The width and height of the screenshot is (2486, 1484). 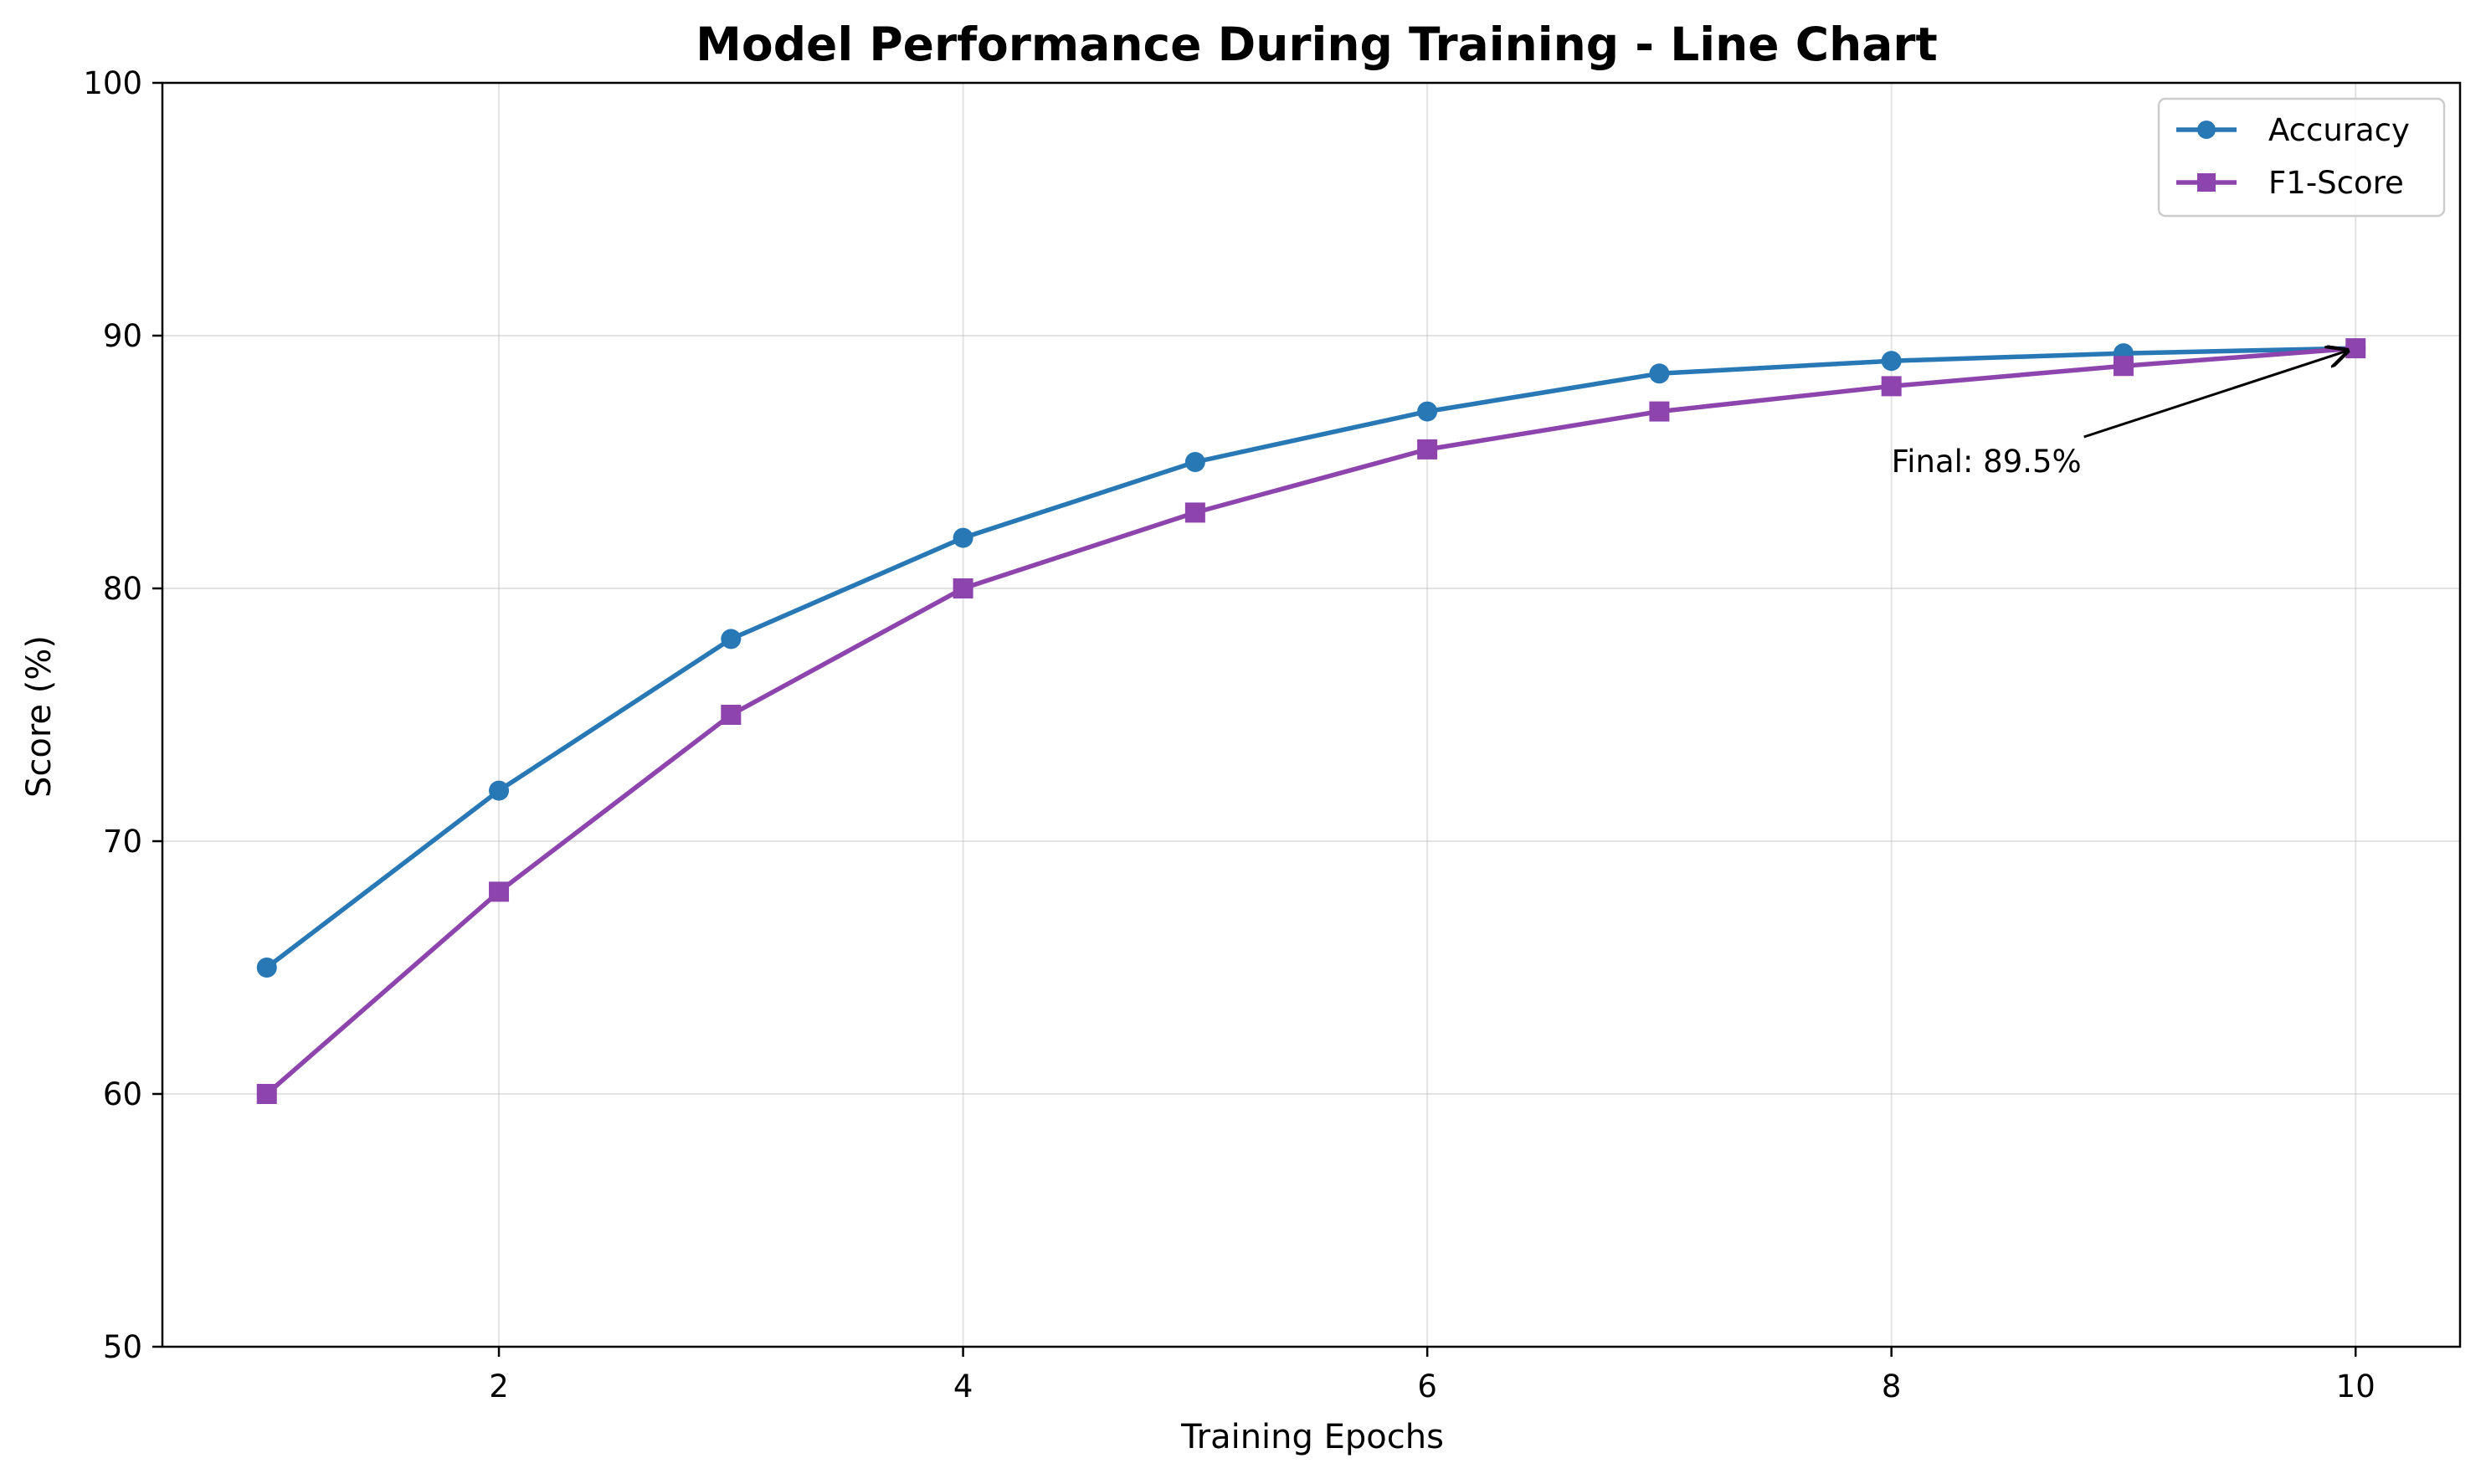 What do you see at coordinates (2356, 1386) in the screenshot?
I see `x-tick-label: 10` at bounding box center [2356, 1386].